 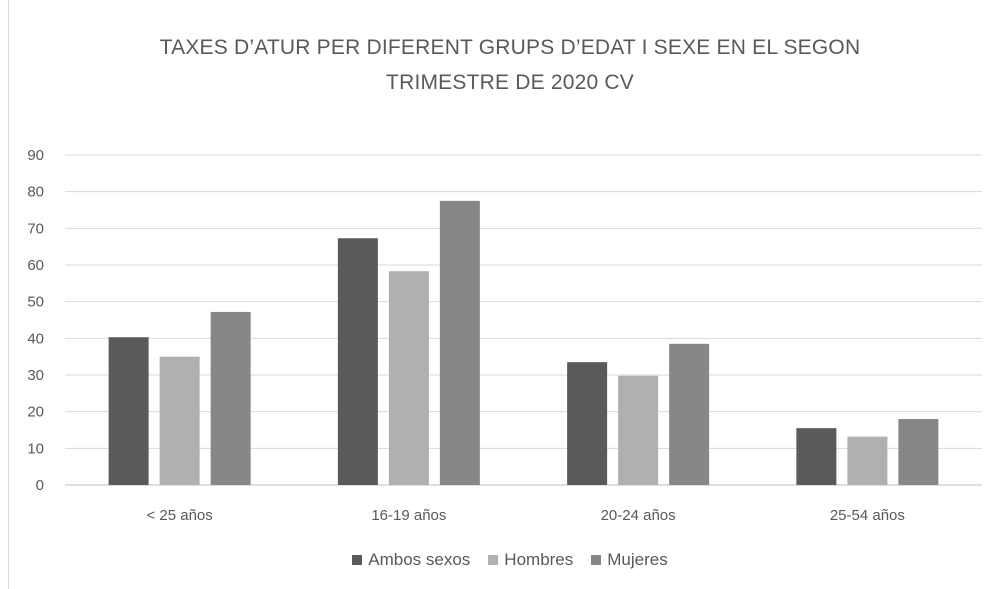 What do you see at coordinates (638, 515) in the screenshot?
I see `x-tick-label: 20-24 años` at bounding box center [638, 515].